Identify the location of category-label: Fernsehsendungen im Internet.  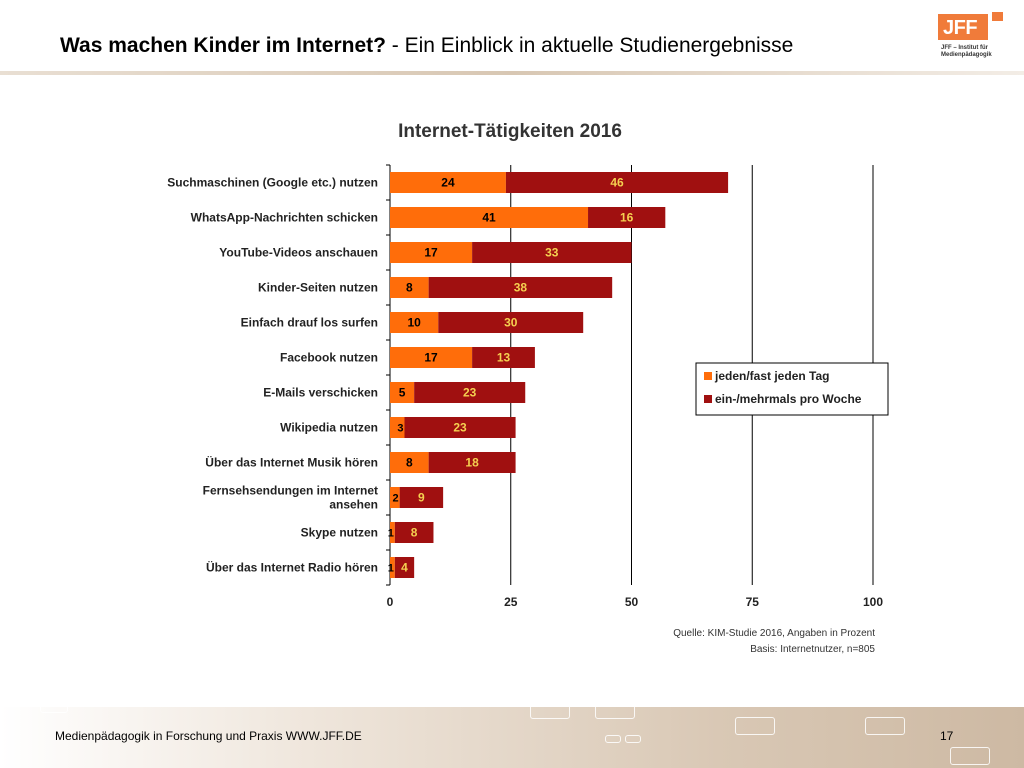
(290, 491).